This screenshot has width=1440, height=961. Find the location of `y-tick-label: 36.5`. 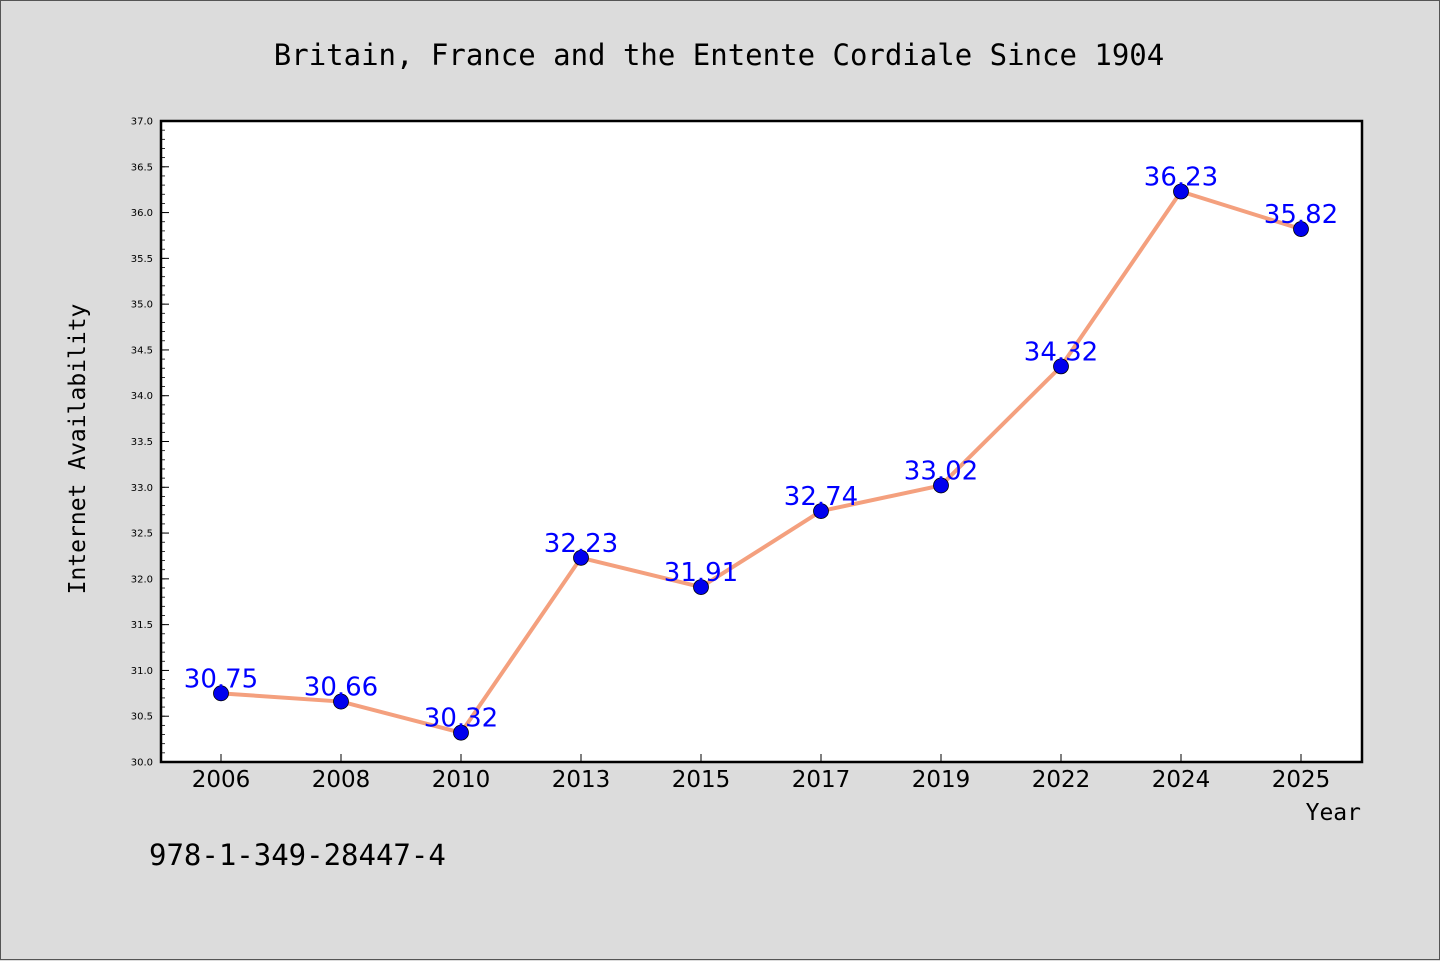

y-tick-label: 36.5 is located at coordinates (142, 167).